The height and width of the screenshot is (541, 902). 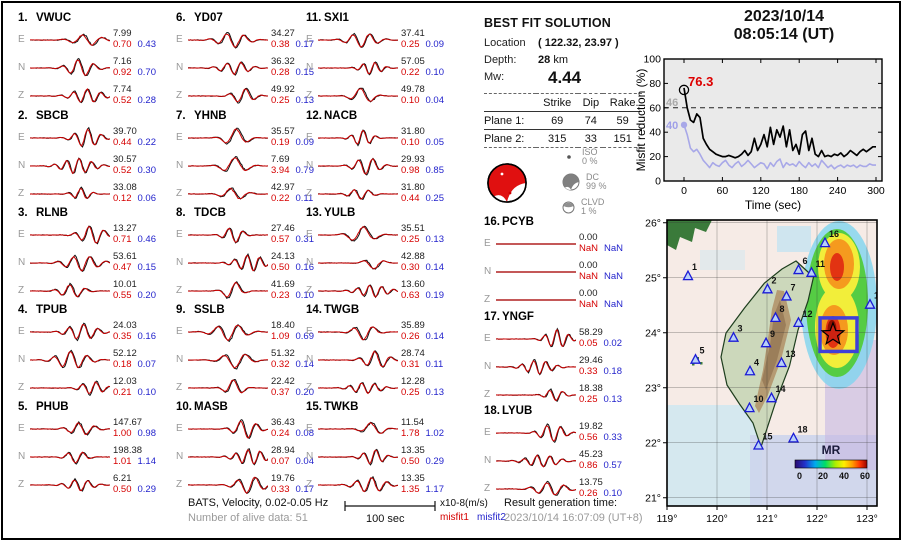 What do you see at coordinates (622, 120) in the screenshot?
I see `plane1-rake: 59` at bounding box center [622, 120].